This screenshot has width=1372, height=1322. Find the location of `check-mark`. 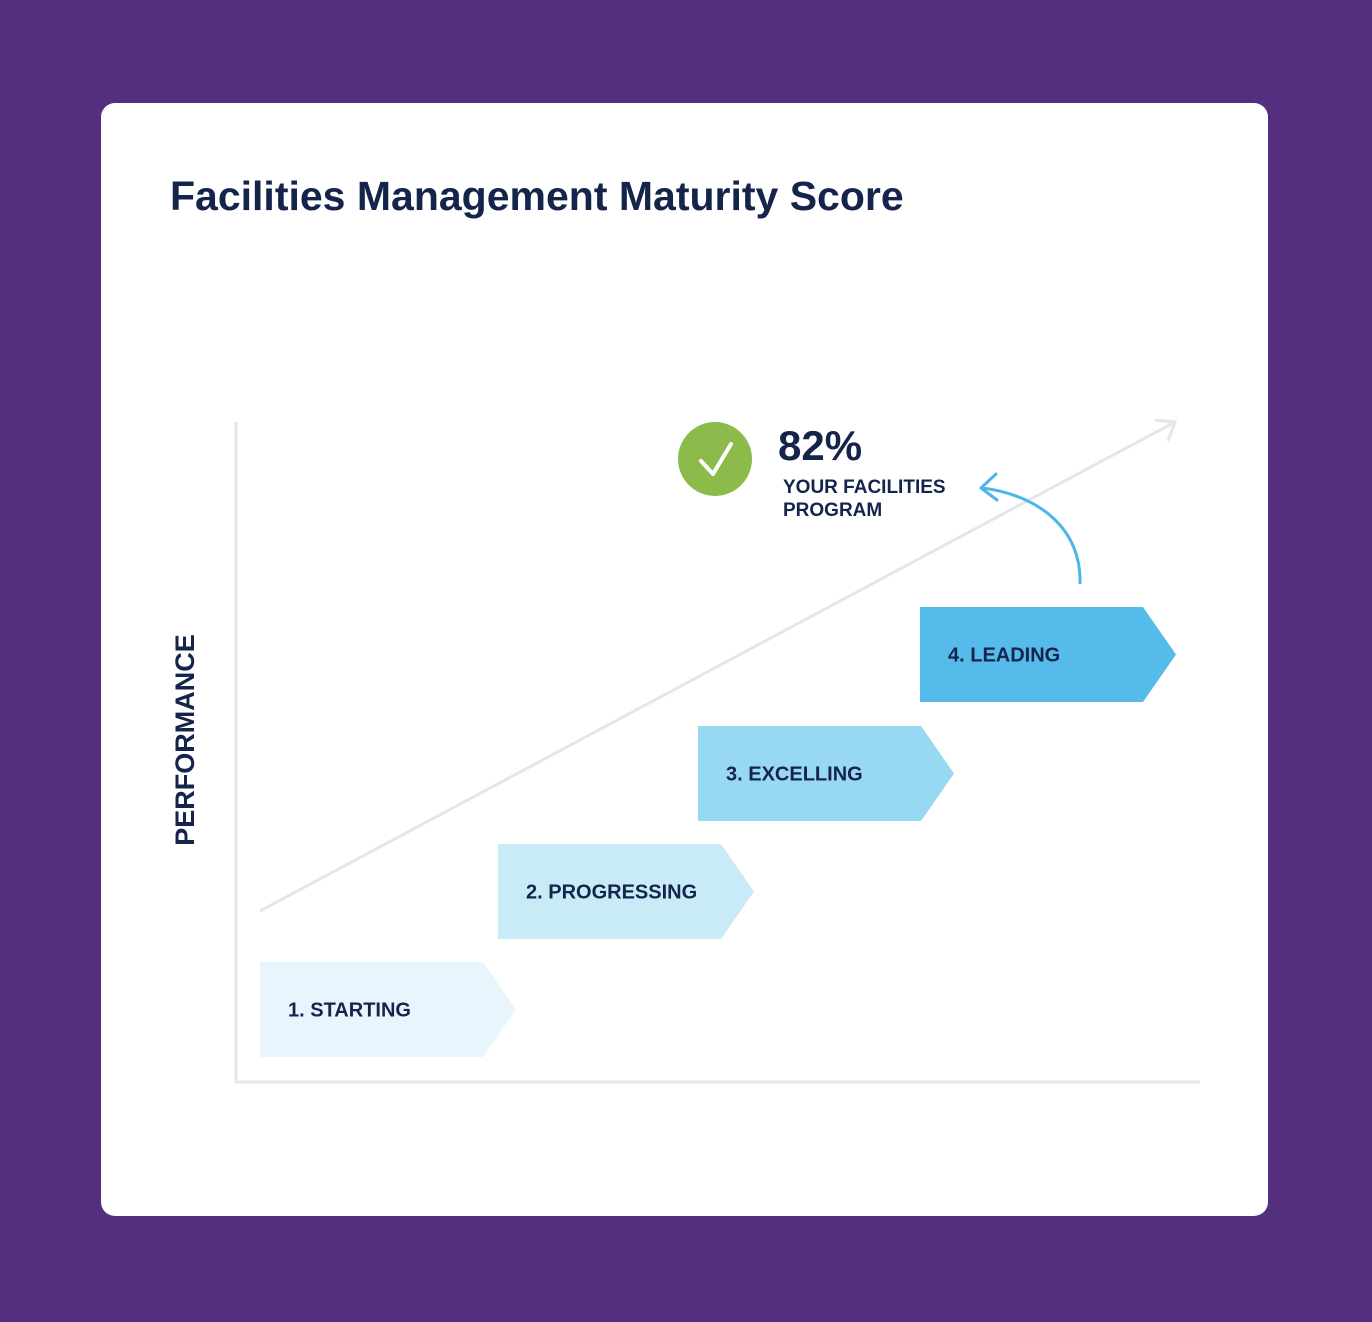

check-mark is located at coordinates (716, 459).